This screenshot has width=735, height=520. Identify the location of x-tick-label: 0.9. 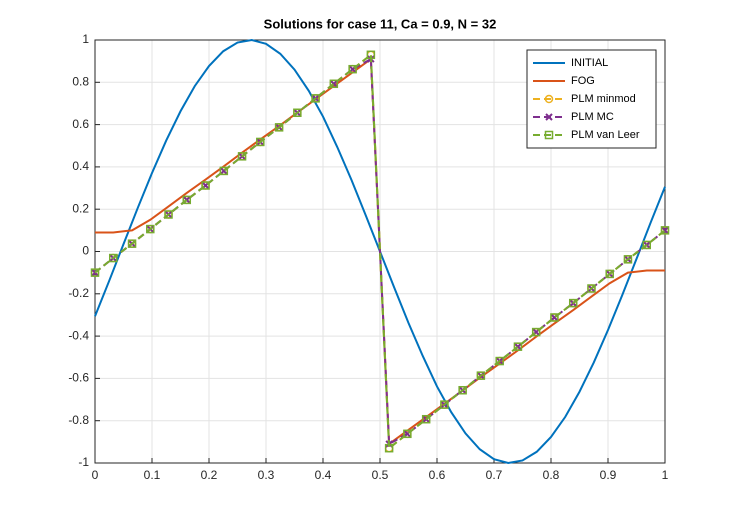
(608, 475).